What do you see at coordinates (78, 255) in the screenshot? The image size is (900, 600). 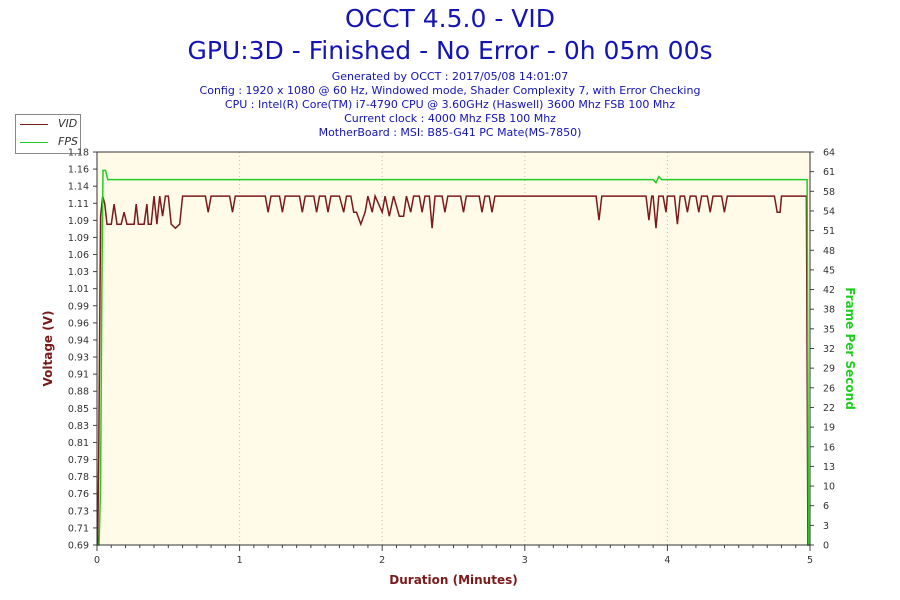 I see `y-tick-label: 1.06` at bounding box center [78, 255].